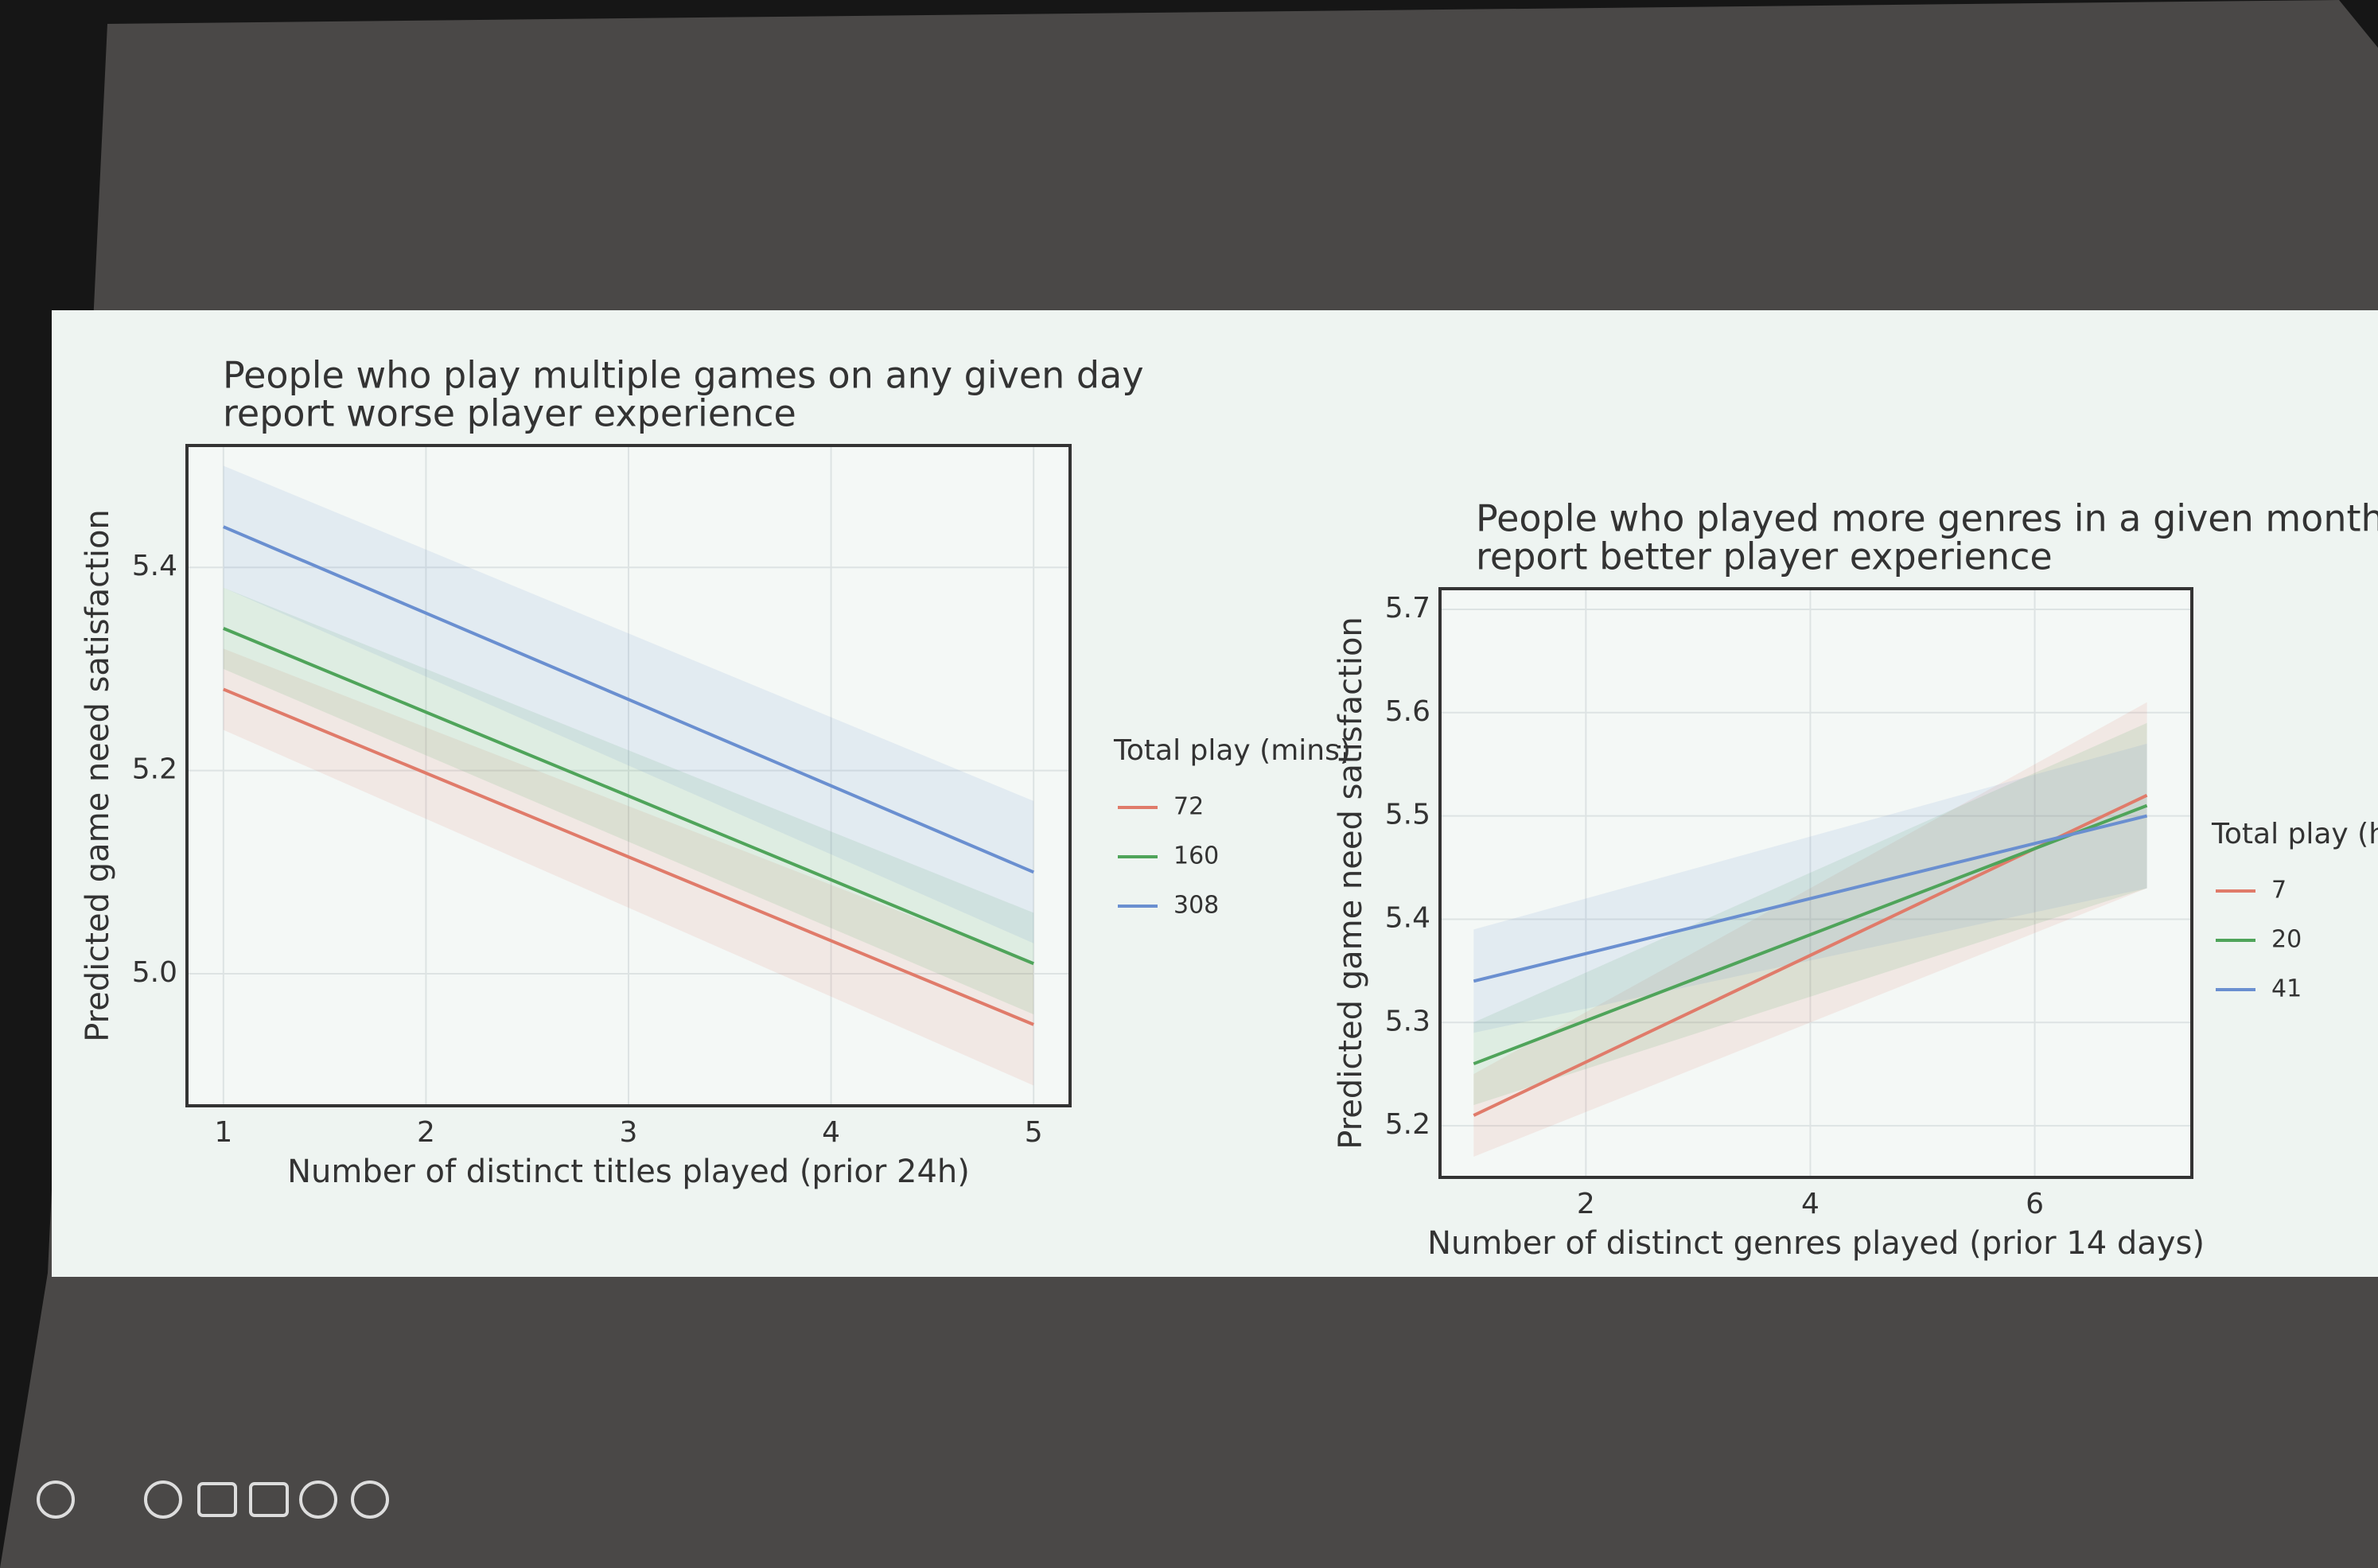  I want to click on chart-title: report better player experience, so click(1765, 556).